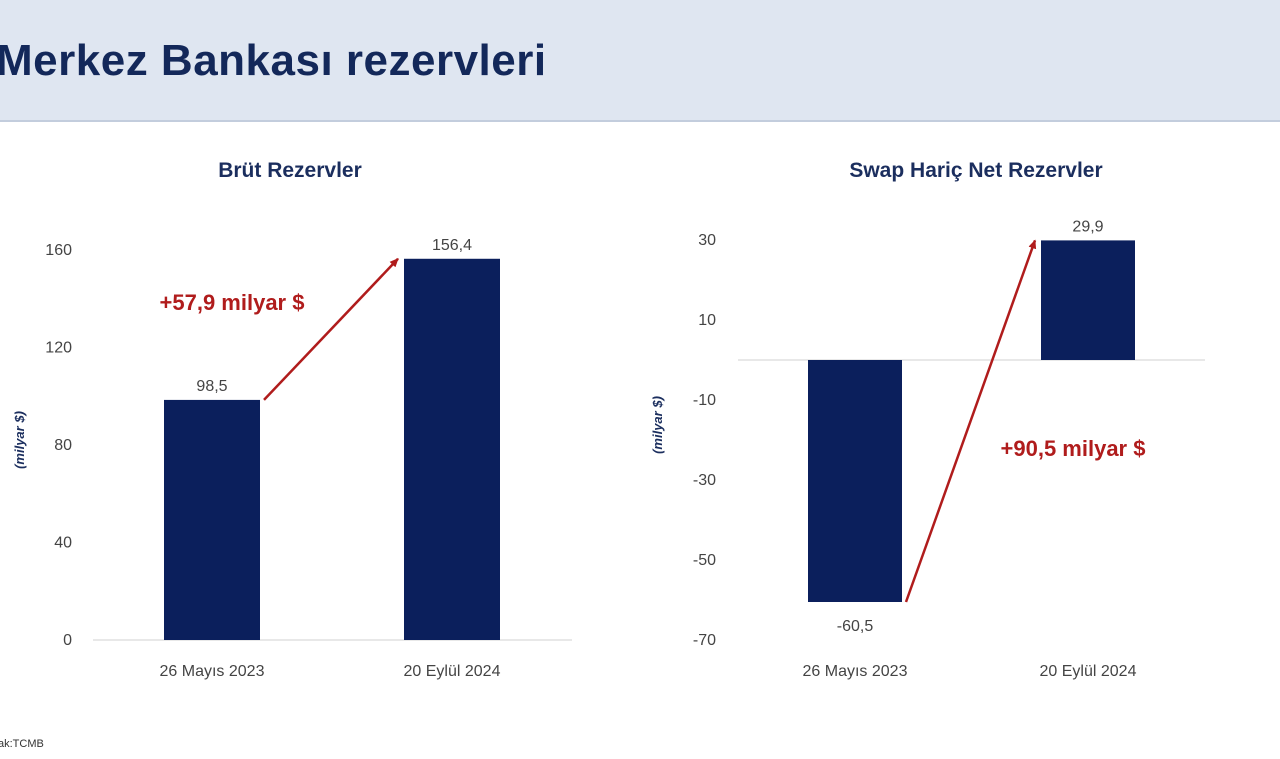  What do you see at coordinates (855, 626) in the screenshot?
I see `bar-value-label: -60,5` at bounding box center [855, 626].